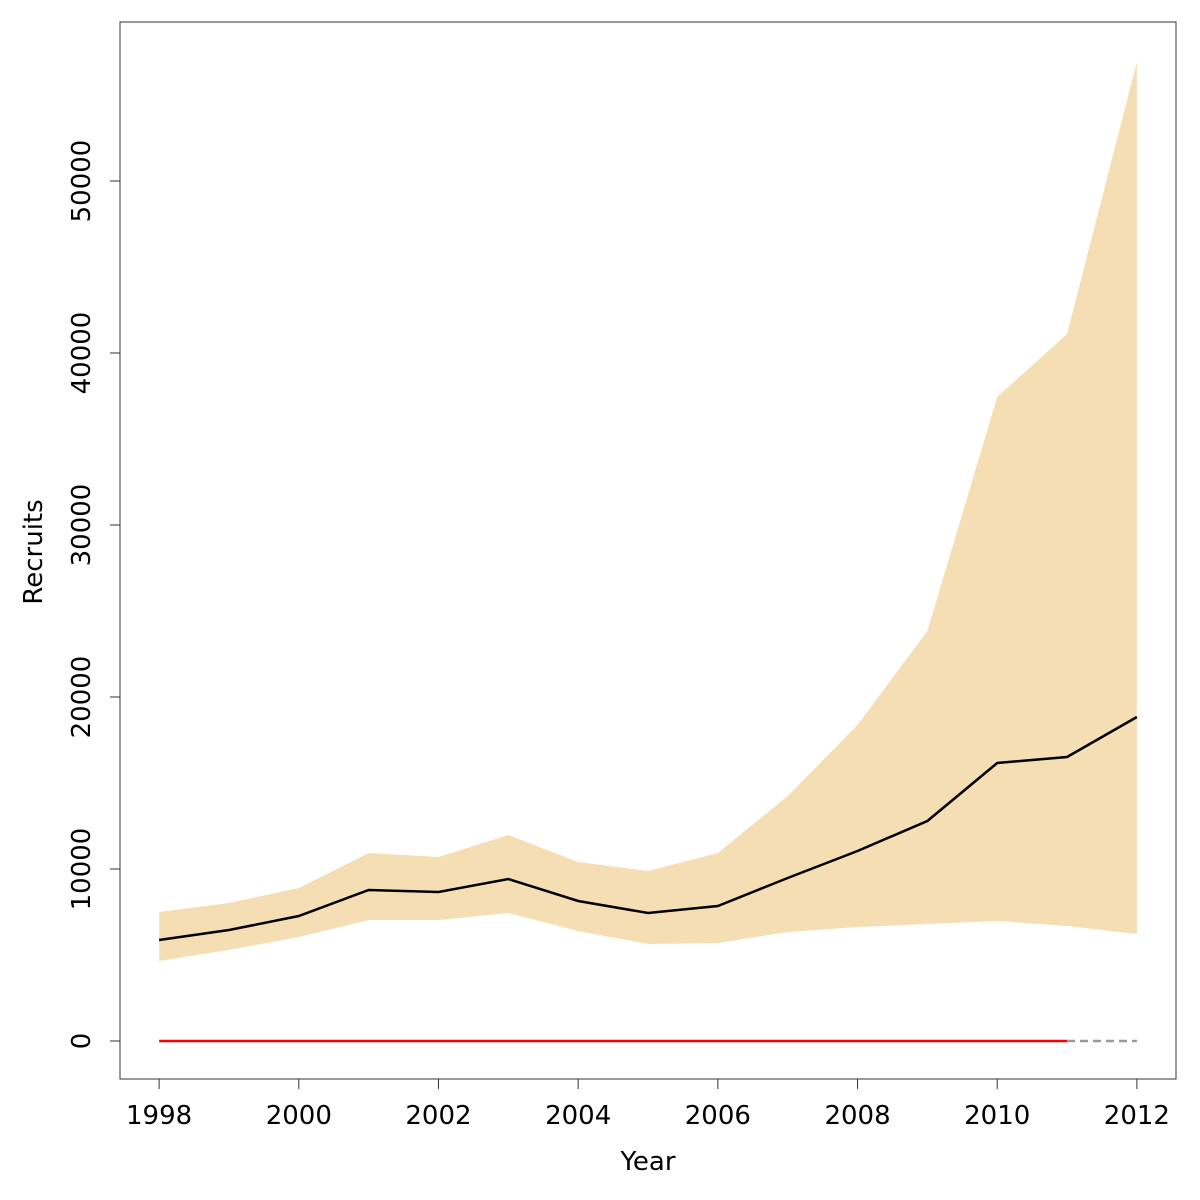  What do you see at coordinates (718, 1116) in the screenshot?
I see `x-tick-label: 2006` at bounding box center [718, 1116].